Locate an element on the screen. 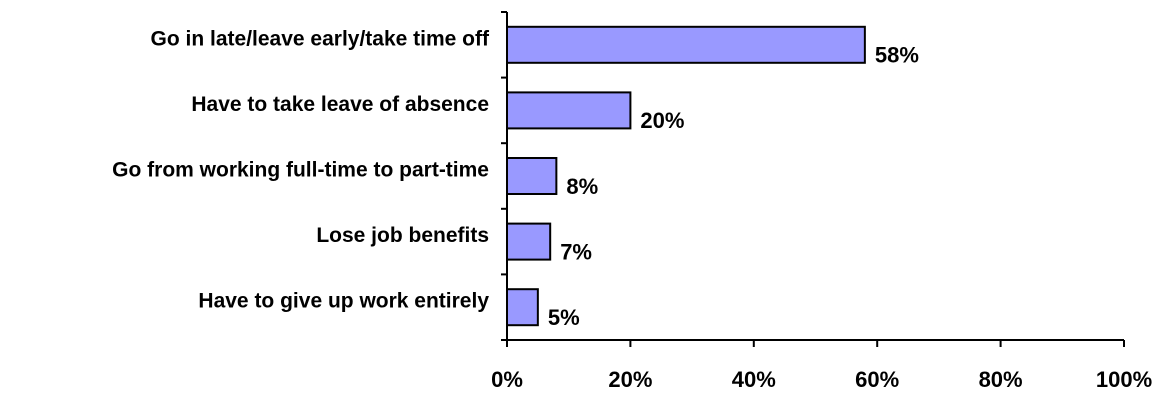  category-label: Go in late/leave early/take time off is located at coordinates (320, 38).